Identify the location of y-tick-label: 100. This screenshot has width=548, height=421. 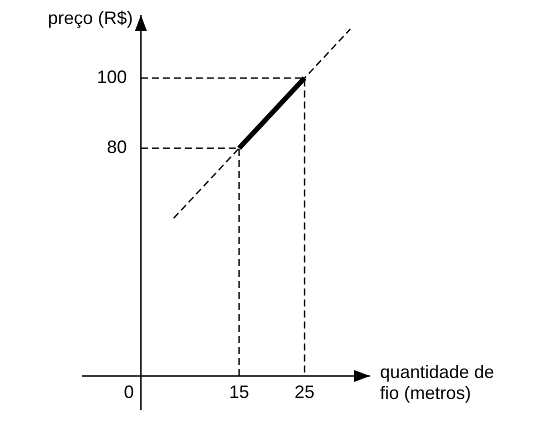
(111, 77).